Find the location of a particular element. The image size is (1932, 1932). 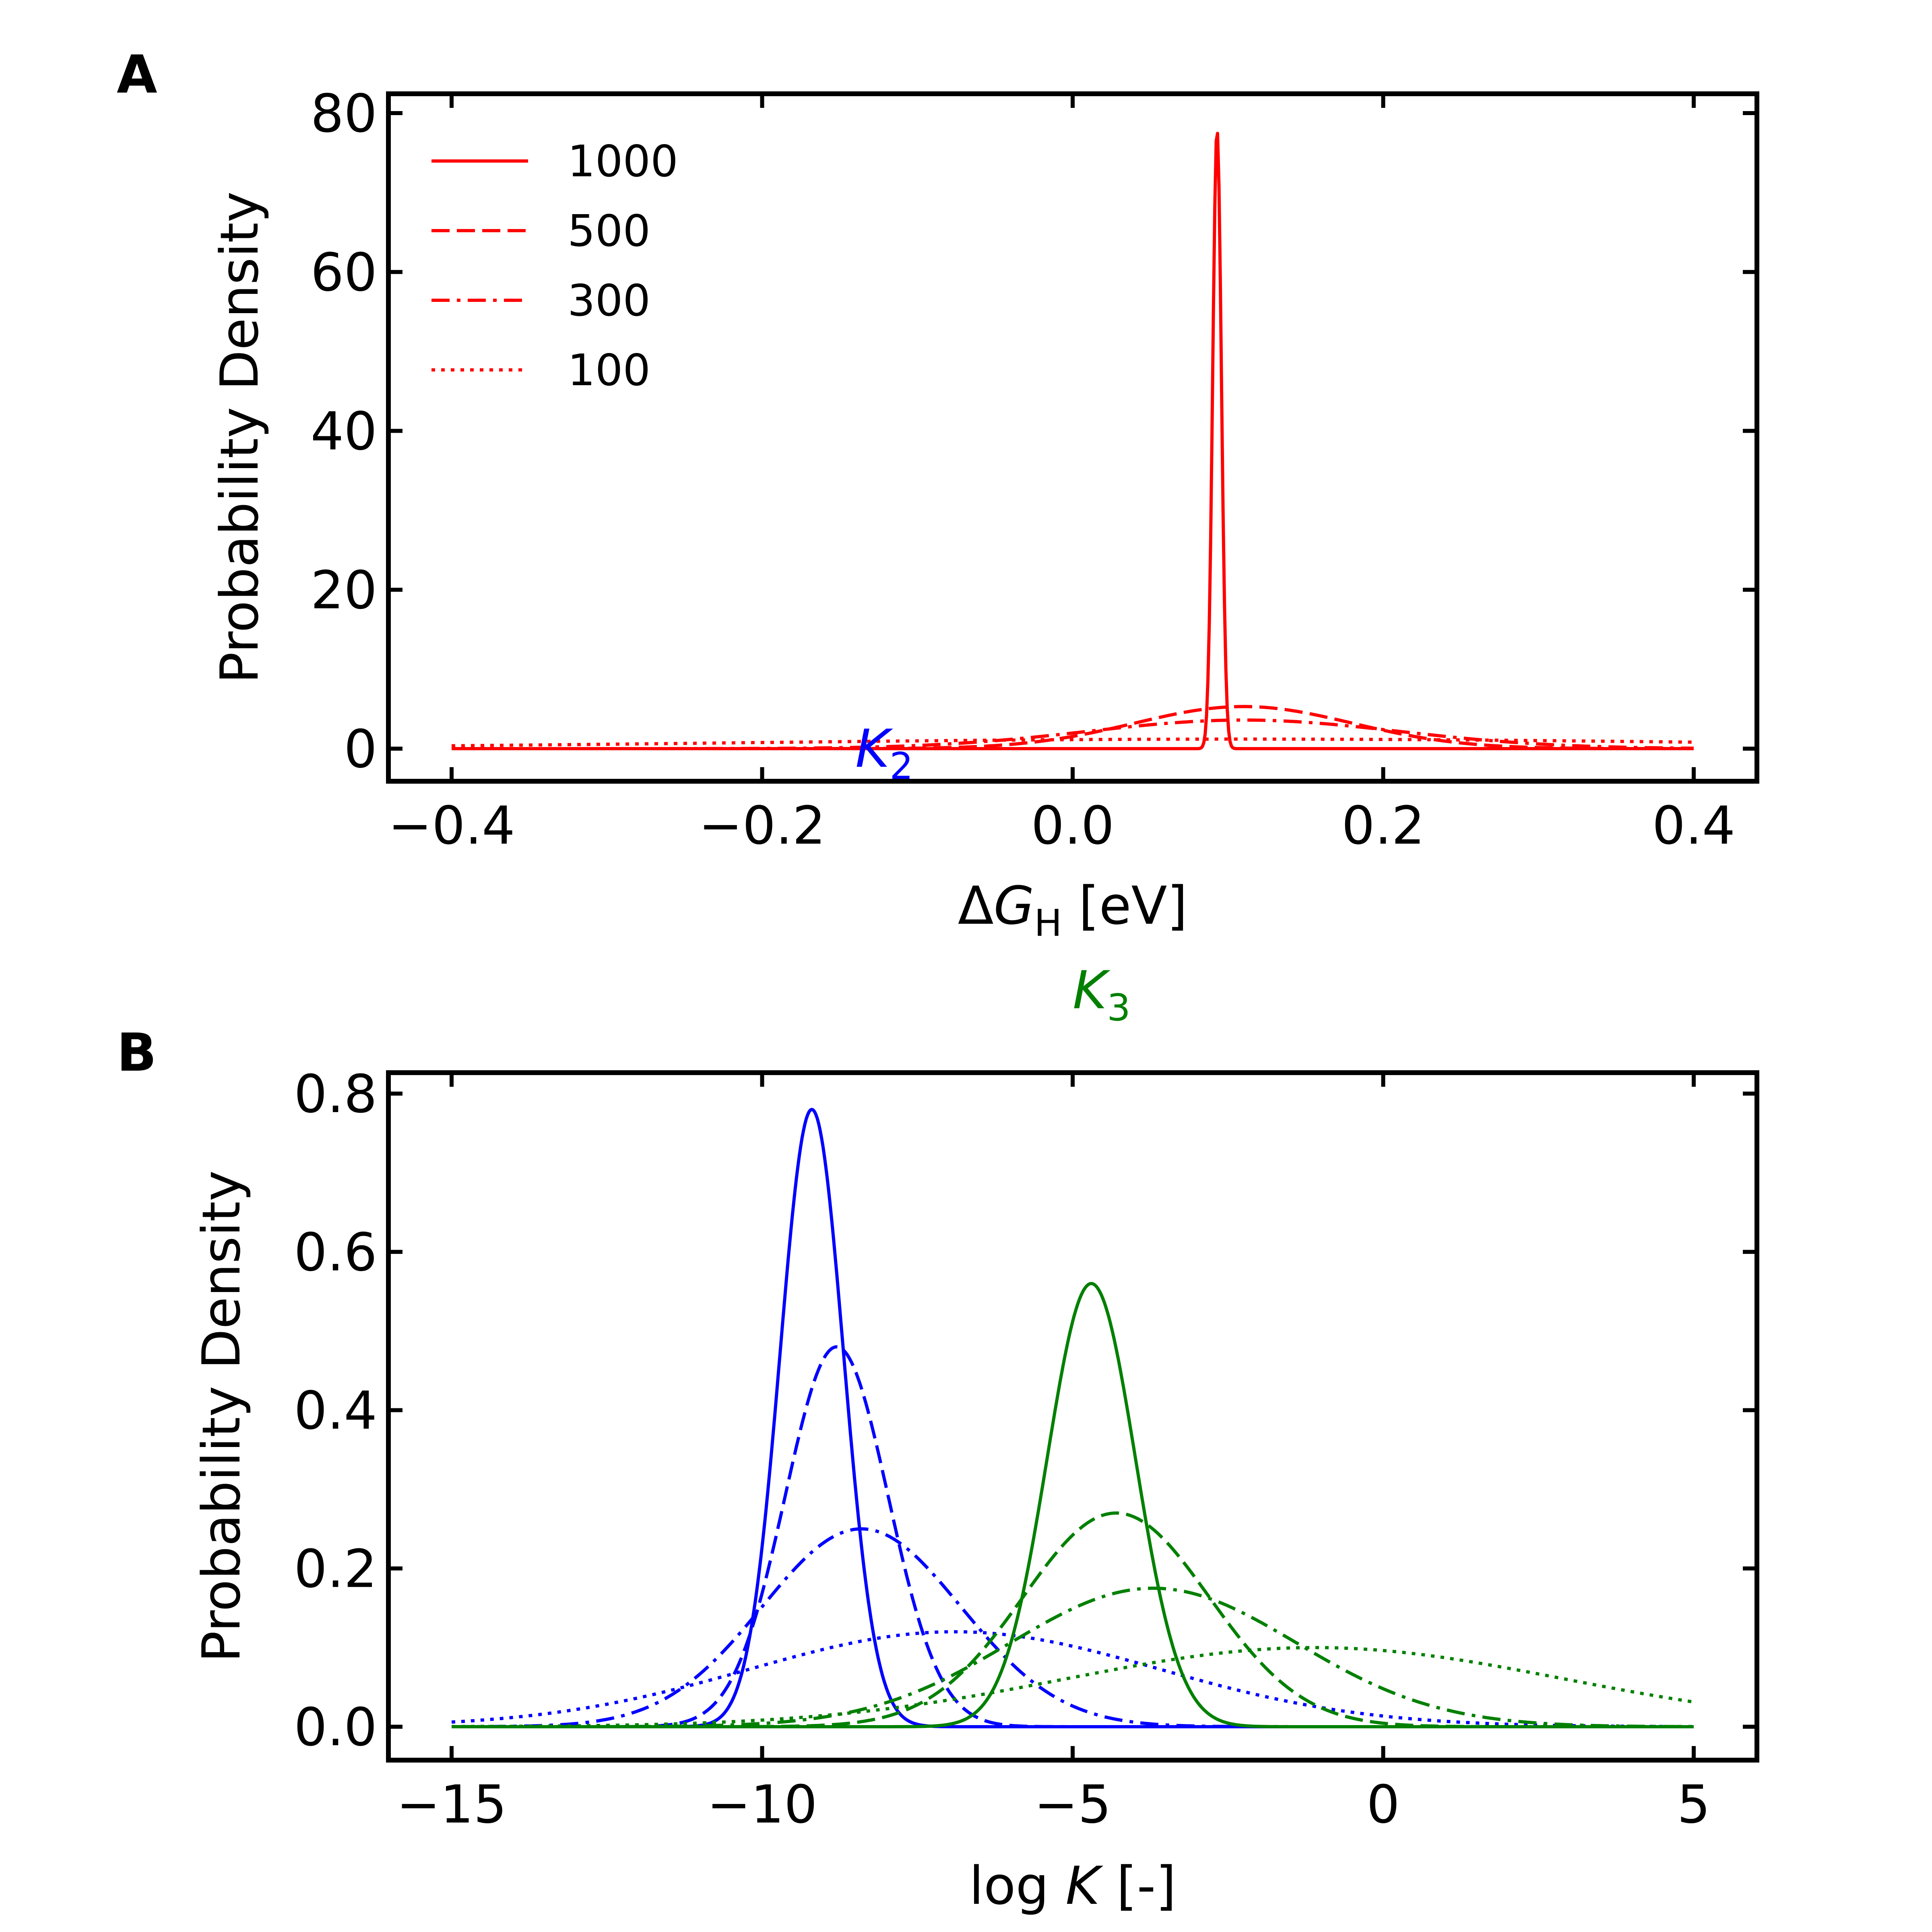

panel-b-series-K3-solid-line is located at coordinates (1072, 1505).